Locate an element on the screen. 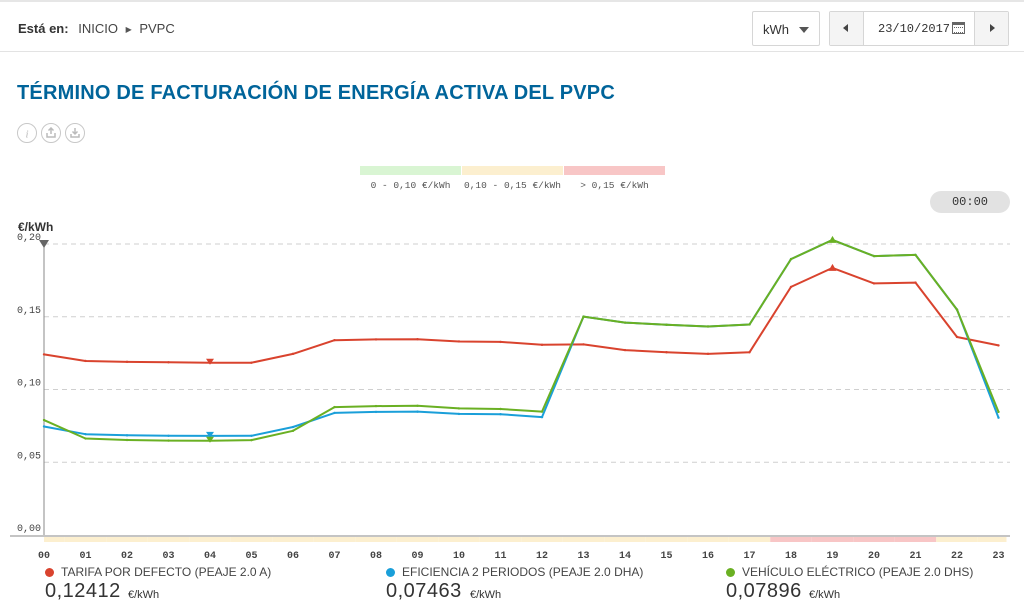  breadcrumb-home-link: INICIO is located at coordinates (98, 28).